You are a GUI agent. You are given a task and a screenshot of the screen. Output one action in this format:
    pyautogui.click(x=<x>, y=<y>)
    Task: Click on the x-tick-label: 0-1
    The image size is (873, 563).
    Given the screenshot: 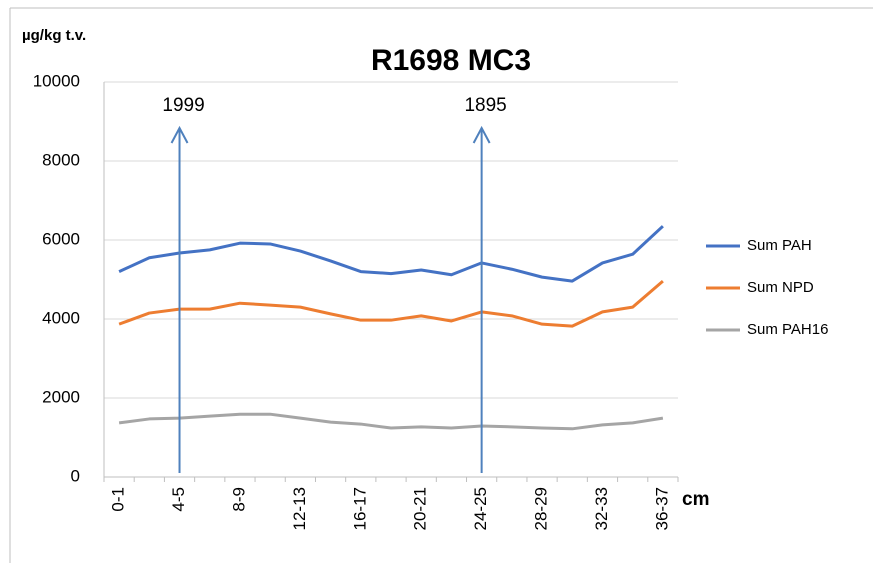 What is the action you would take?
    pyautogui.click(x=118, y=499)
    